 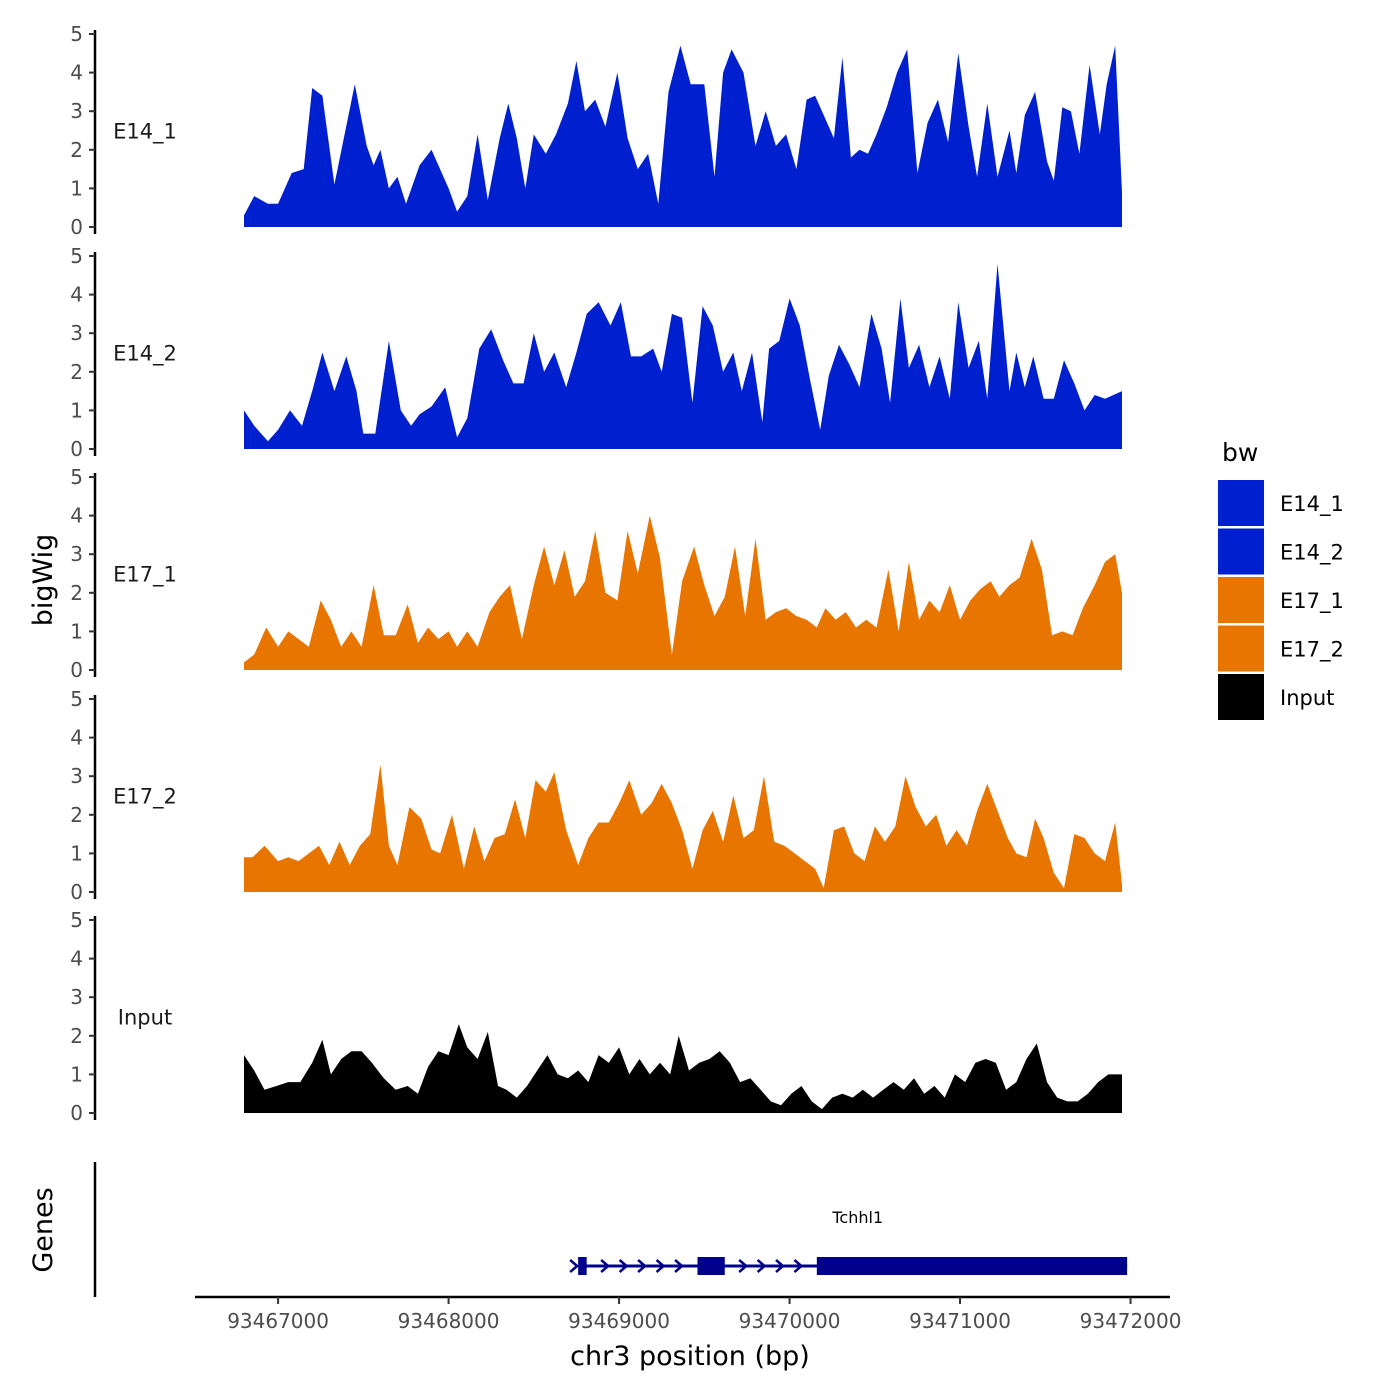 What do you see at coordinates (449, 1321) in the screenshot?
I see `x-tick-label: 93468000` at bounding box center [449, 1321].